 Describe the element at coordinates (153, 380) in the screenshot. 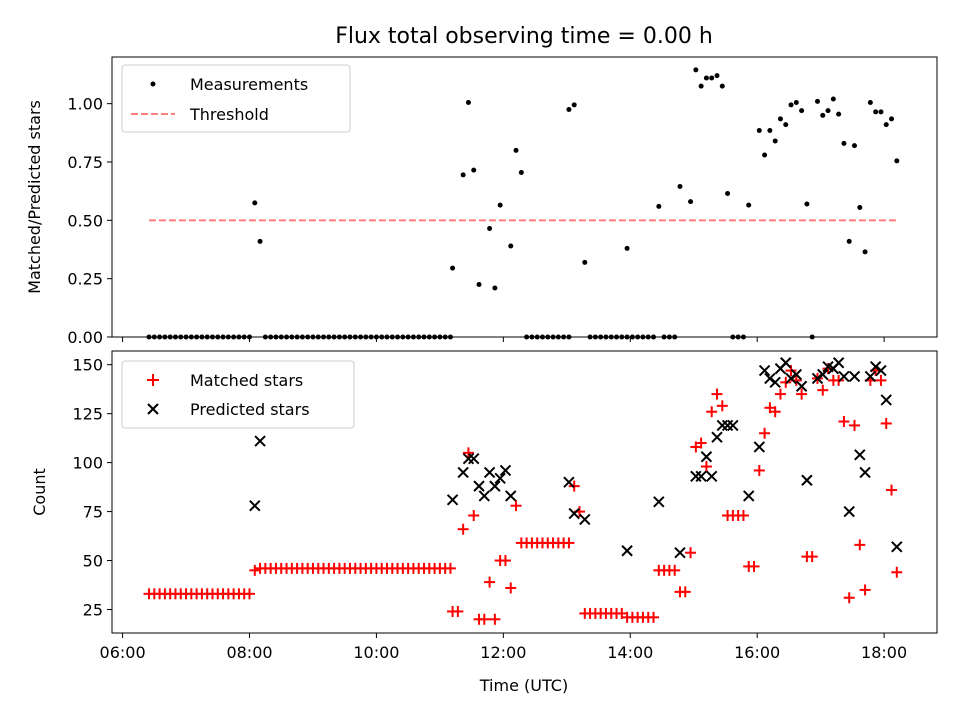

I see `legend-marker-matched` at that location.